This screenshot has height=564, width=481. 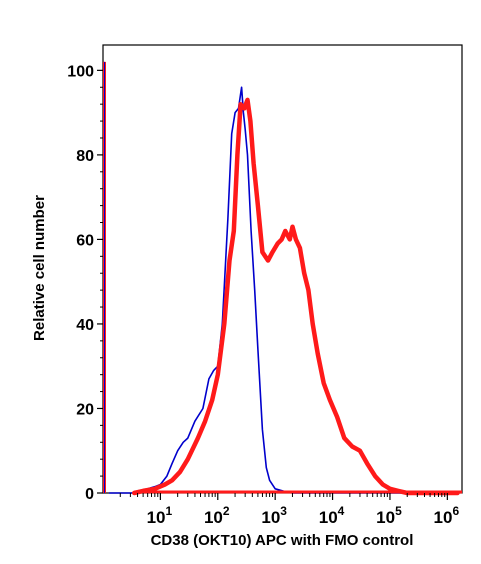 I want to click on x-tick-label: 10⁶, so click(x=447, y=515).